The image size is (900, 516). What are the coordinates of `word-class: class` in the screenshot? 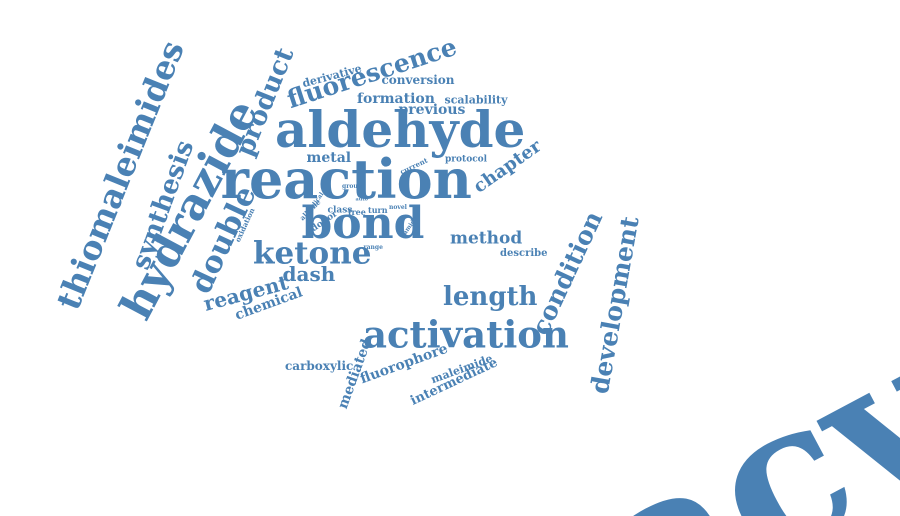 It's located at (340, 210).